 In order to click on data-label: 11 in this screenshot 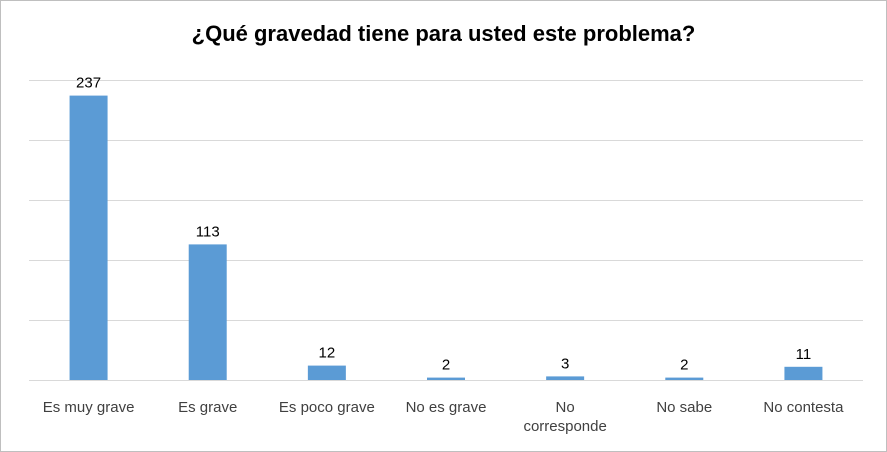, I will do `click(804, 354)`.